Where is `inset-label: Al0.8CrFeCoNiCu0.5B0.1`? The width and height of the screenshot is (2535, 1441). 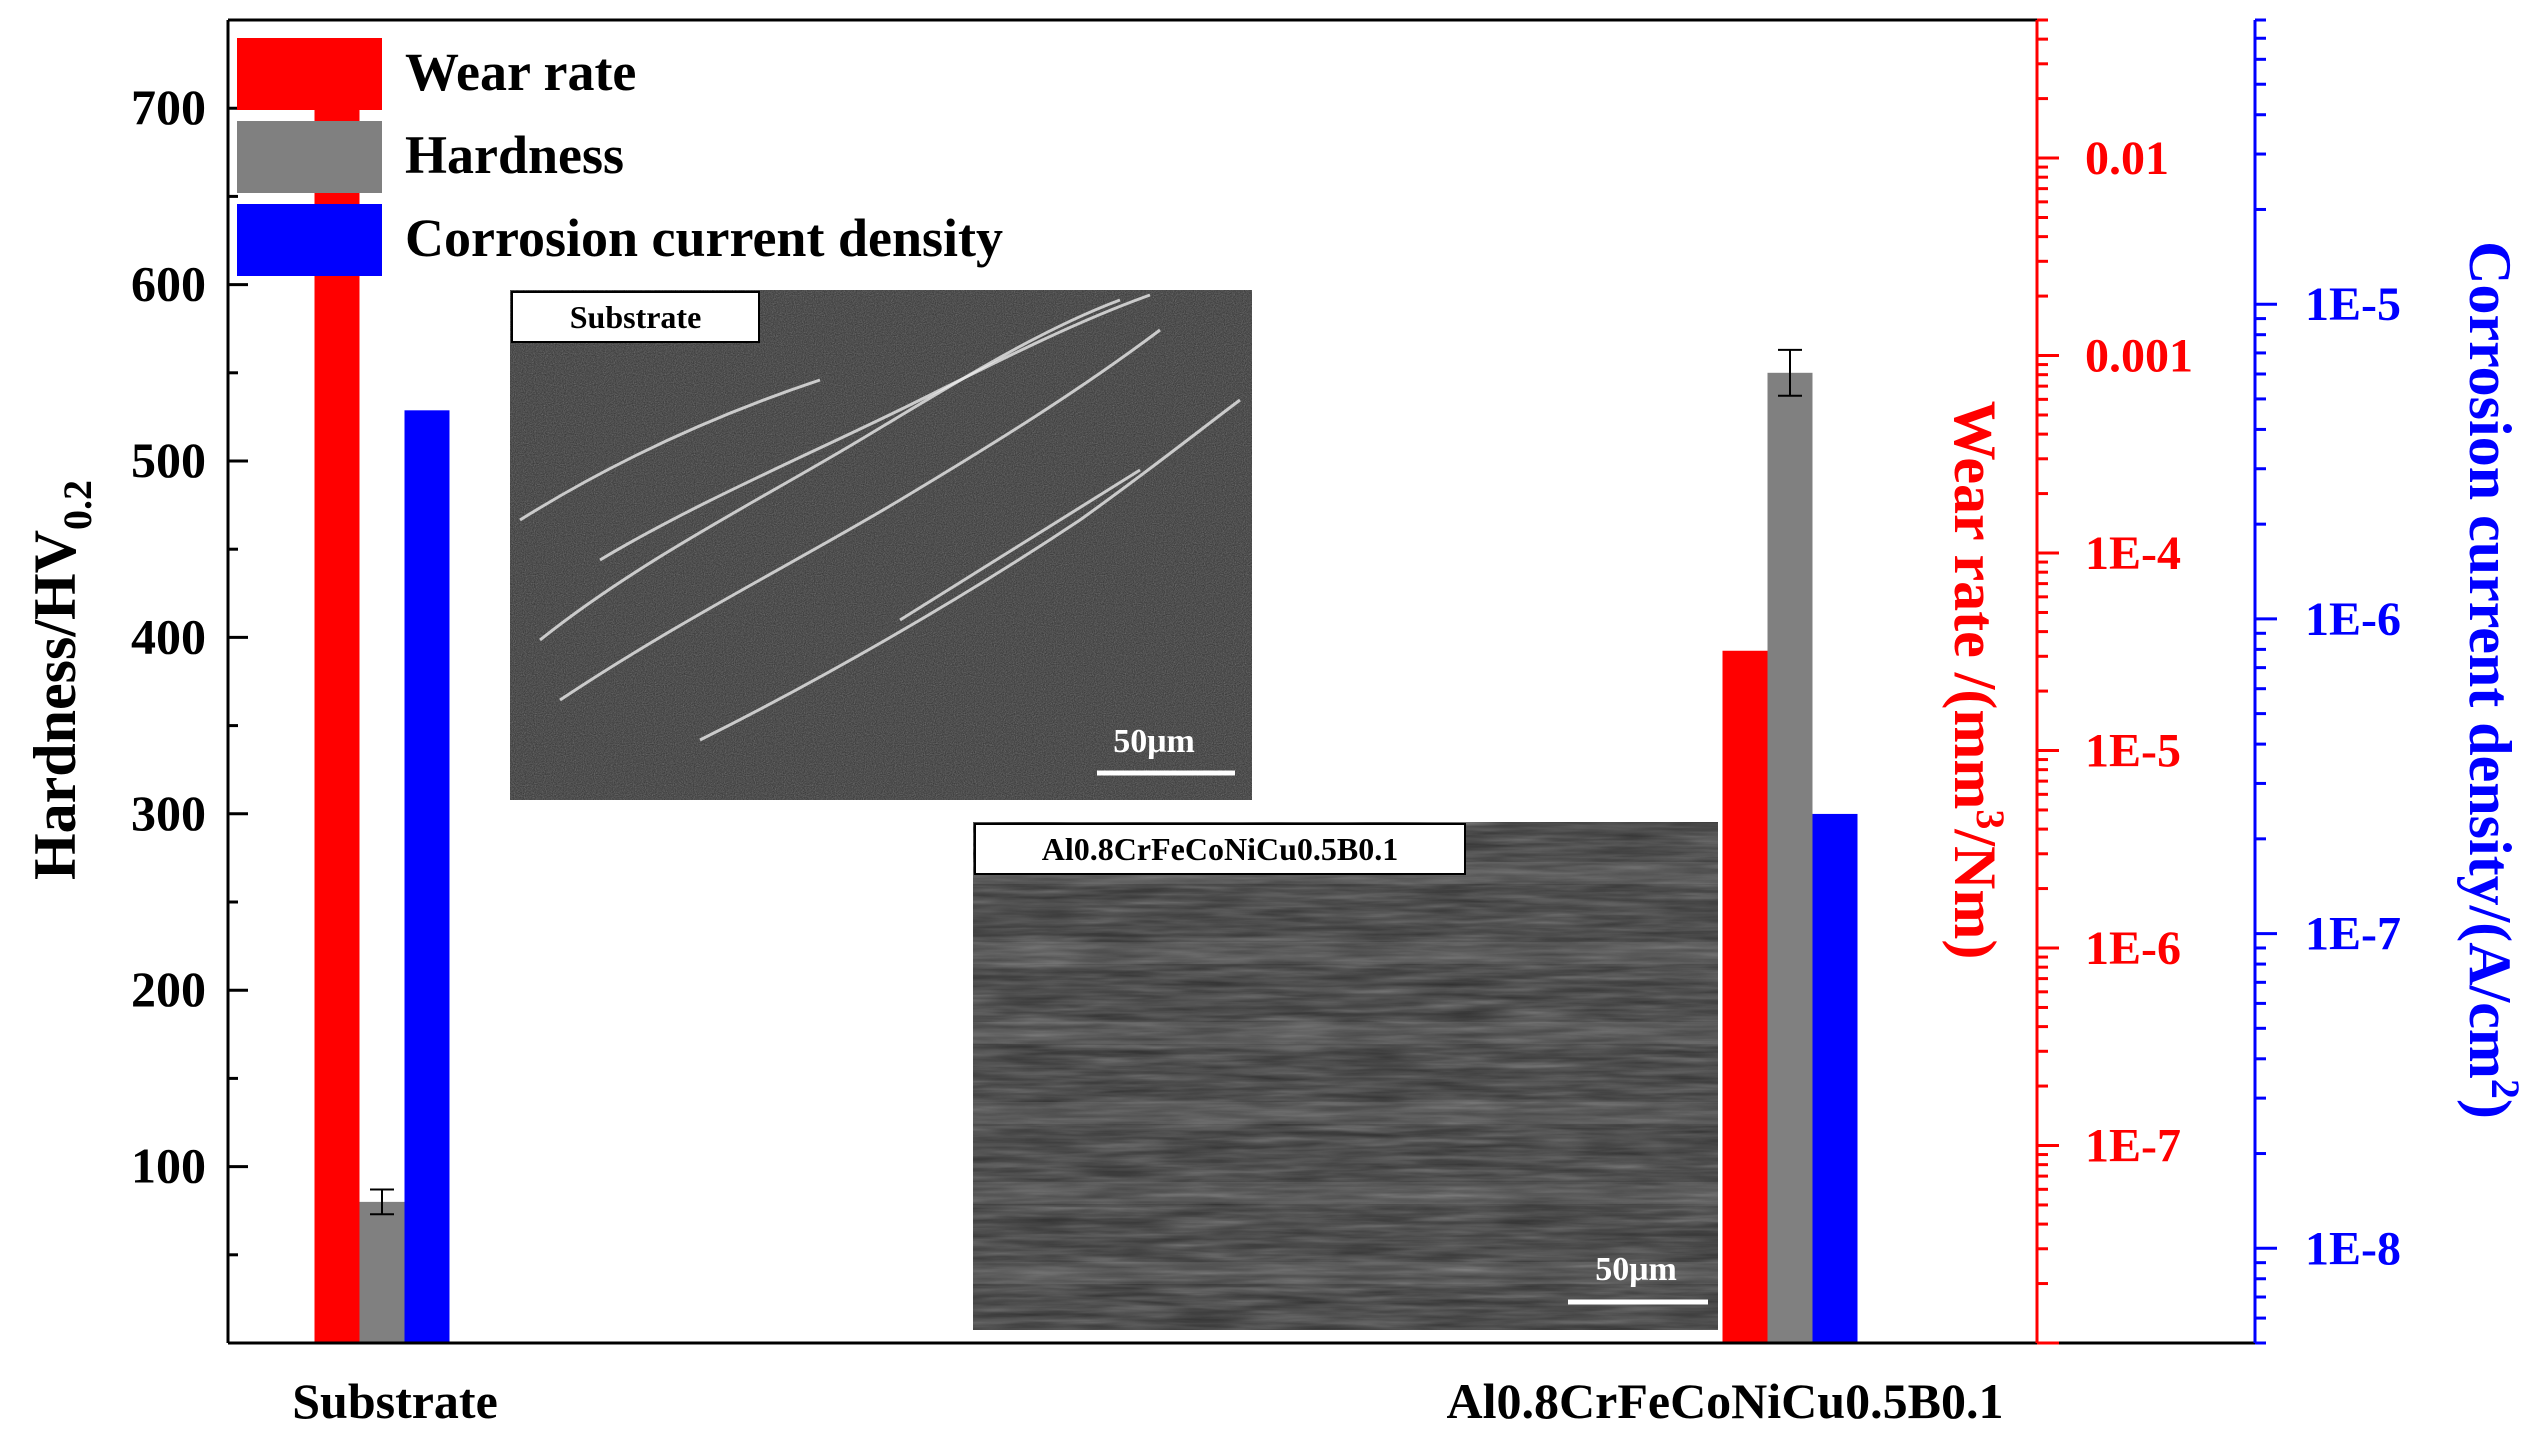 inset-label: Al0.8CrFeCoNiCu0.5B0.1 is located at coordinates (1220, 849).